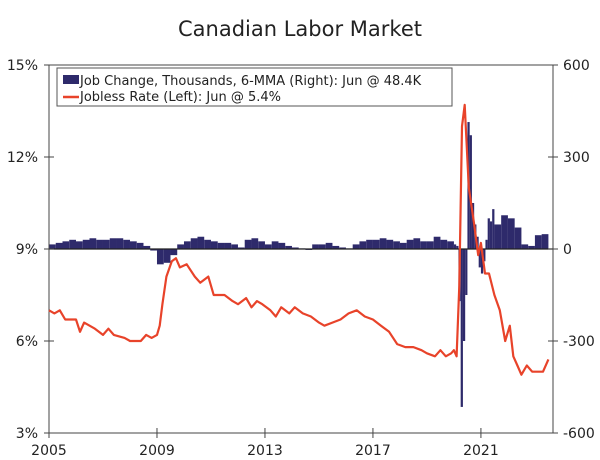  What do you see at coordinates (22, 66) in the screenshot?
I see `left-axis-tick-label: 15%` at bounding box center [22, 66].